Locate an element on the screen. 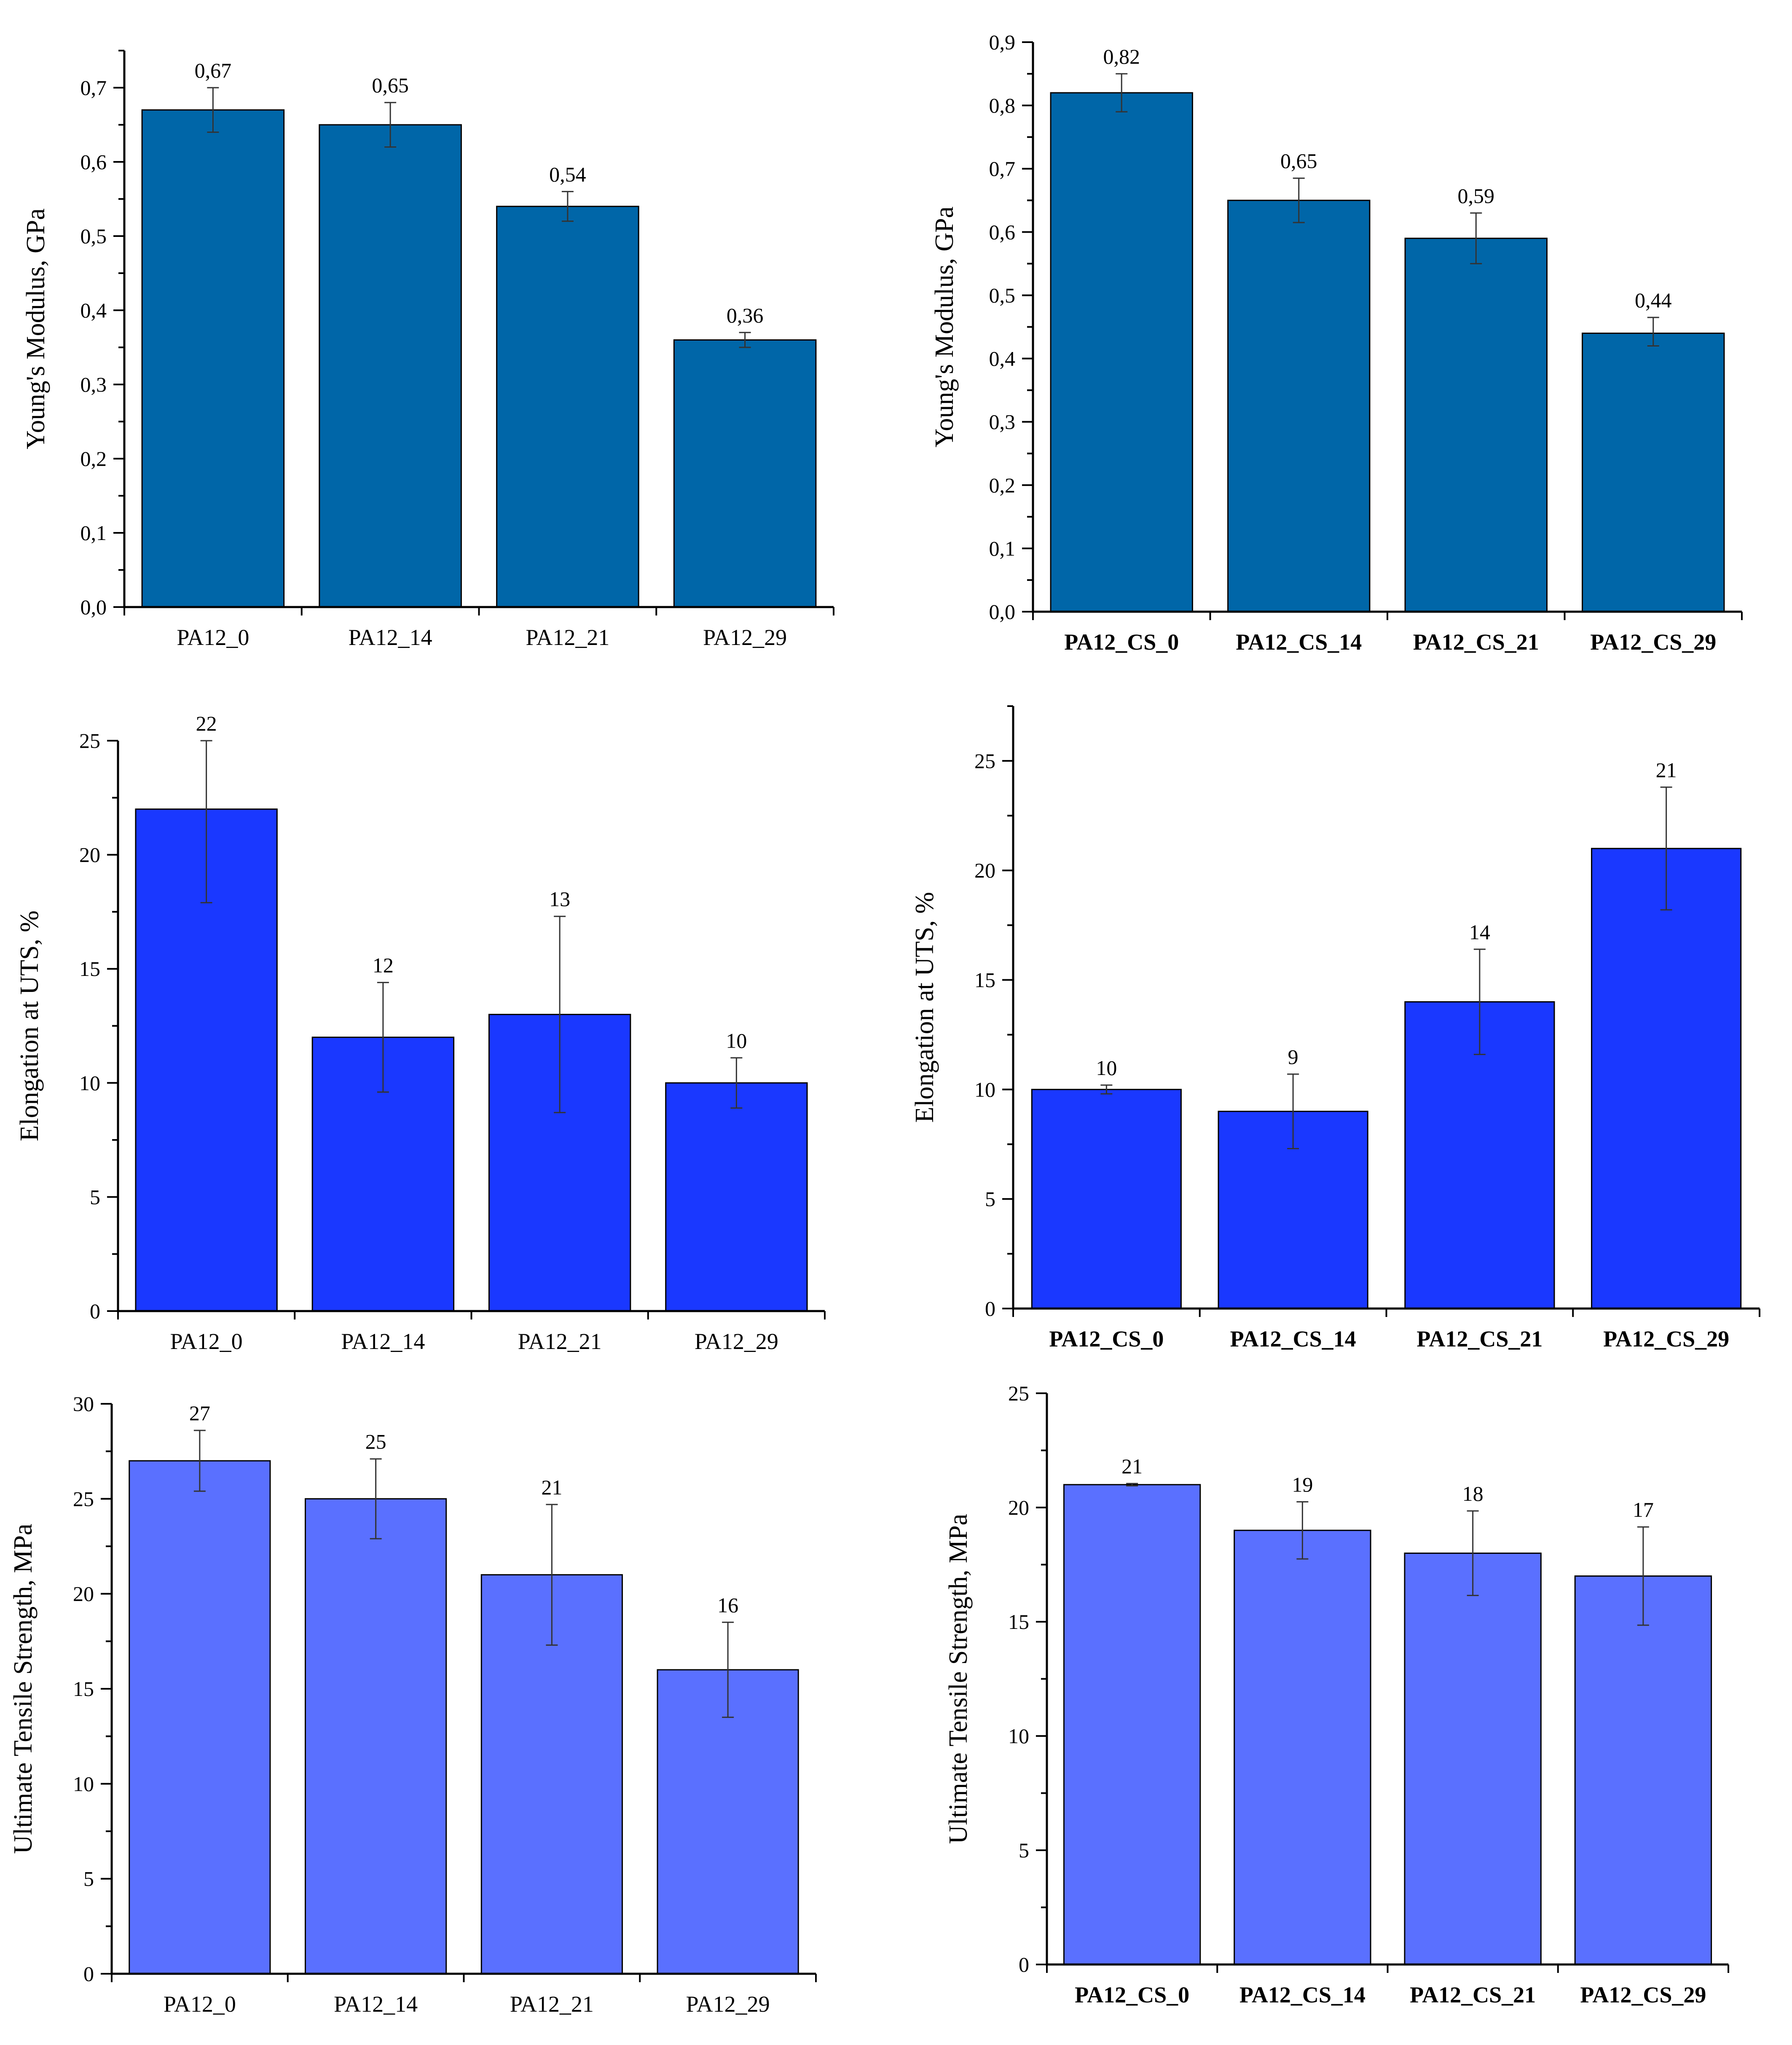 The width and height of the screenshot is (1792, 2045). data-label: 0,67 is located at coordinates (213, 70).